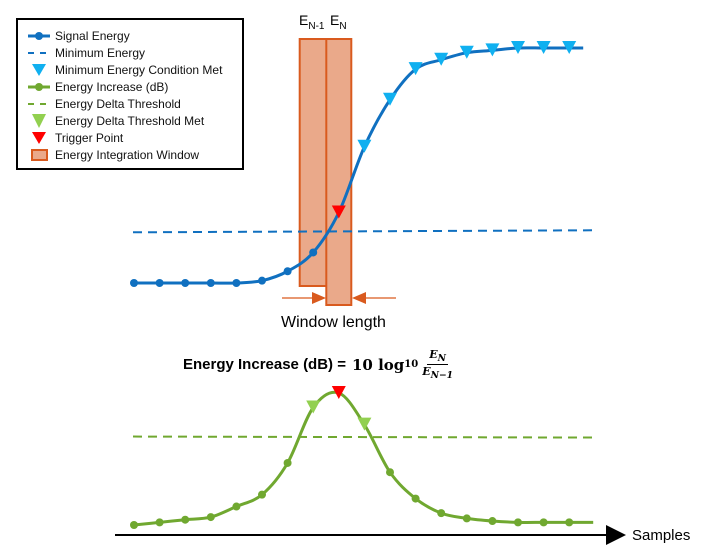 The image size is (710, 556). Describe the element at coordinates (130, 120) in the screenshot. I see `legend-label: Energy Delta Threshold Met` at that location.